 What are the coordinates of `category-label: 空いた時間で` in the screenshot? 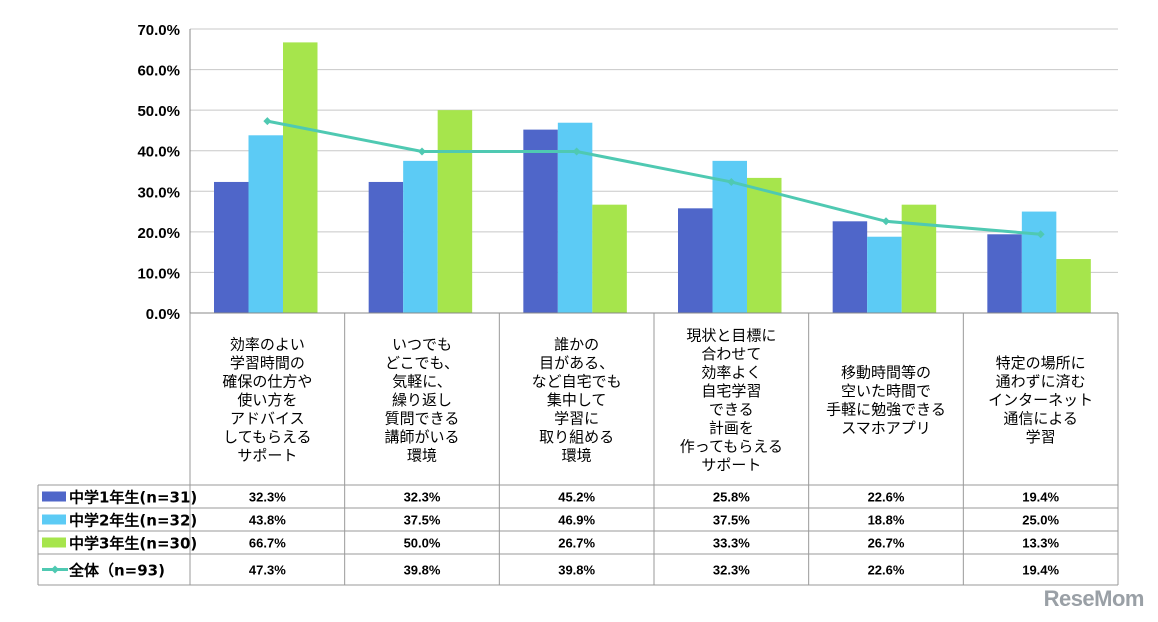 It's located at (886, 391).